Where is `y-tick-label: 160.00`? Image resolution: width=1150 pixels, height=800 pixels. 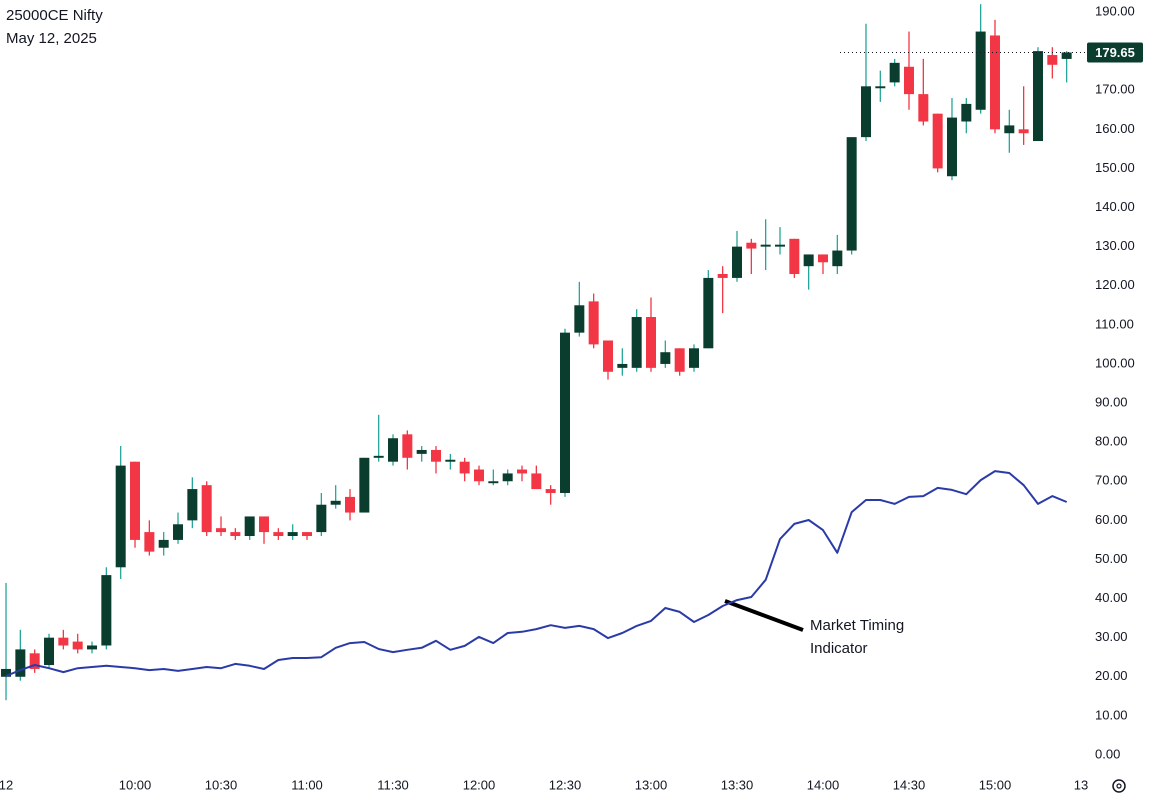 y-tick-label: 160.00 is located at coordinates (1115, 128).